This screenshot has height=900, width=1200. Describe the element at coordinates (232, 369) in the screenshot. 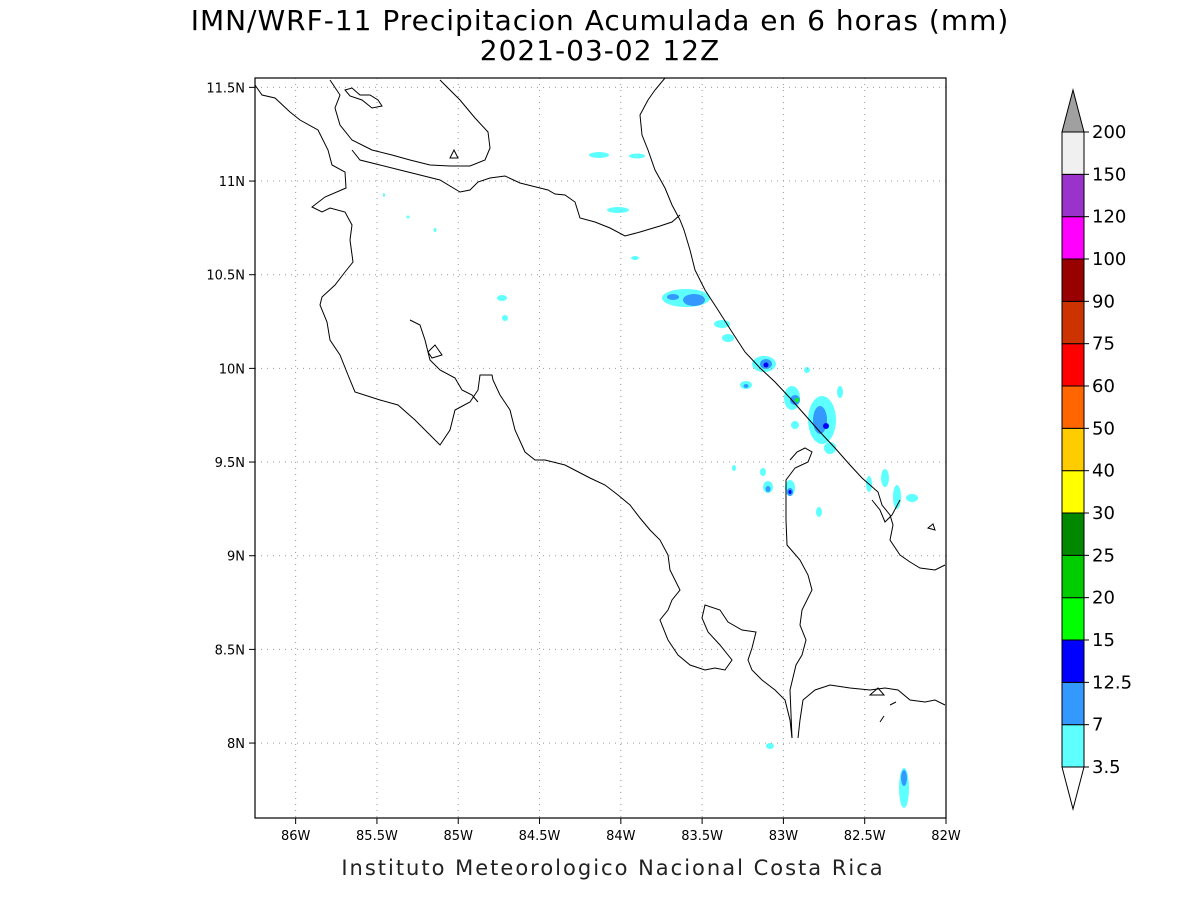

I see `lat-tick-label: 10N` at that location.